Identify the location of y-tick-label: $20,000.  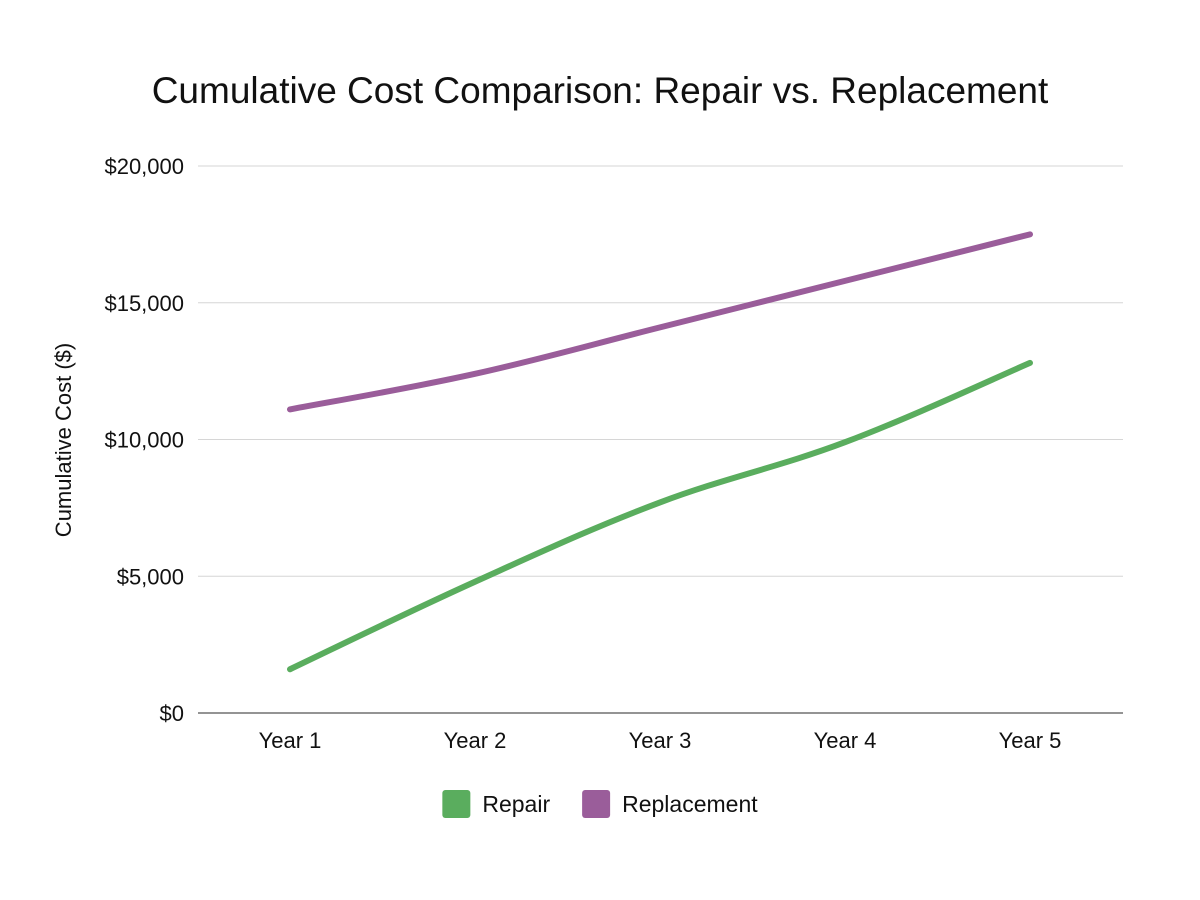
(144, 166).